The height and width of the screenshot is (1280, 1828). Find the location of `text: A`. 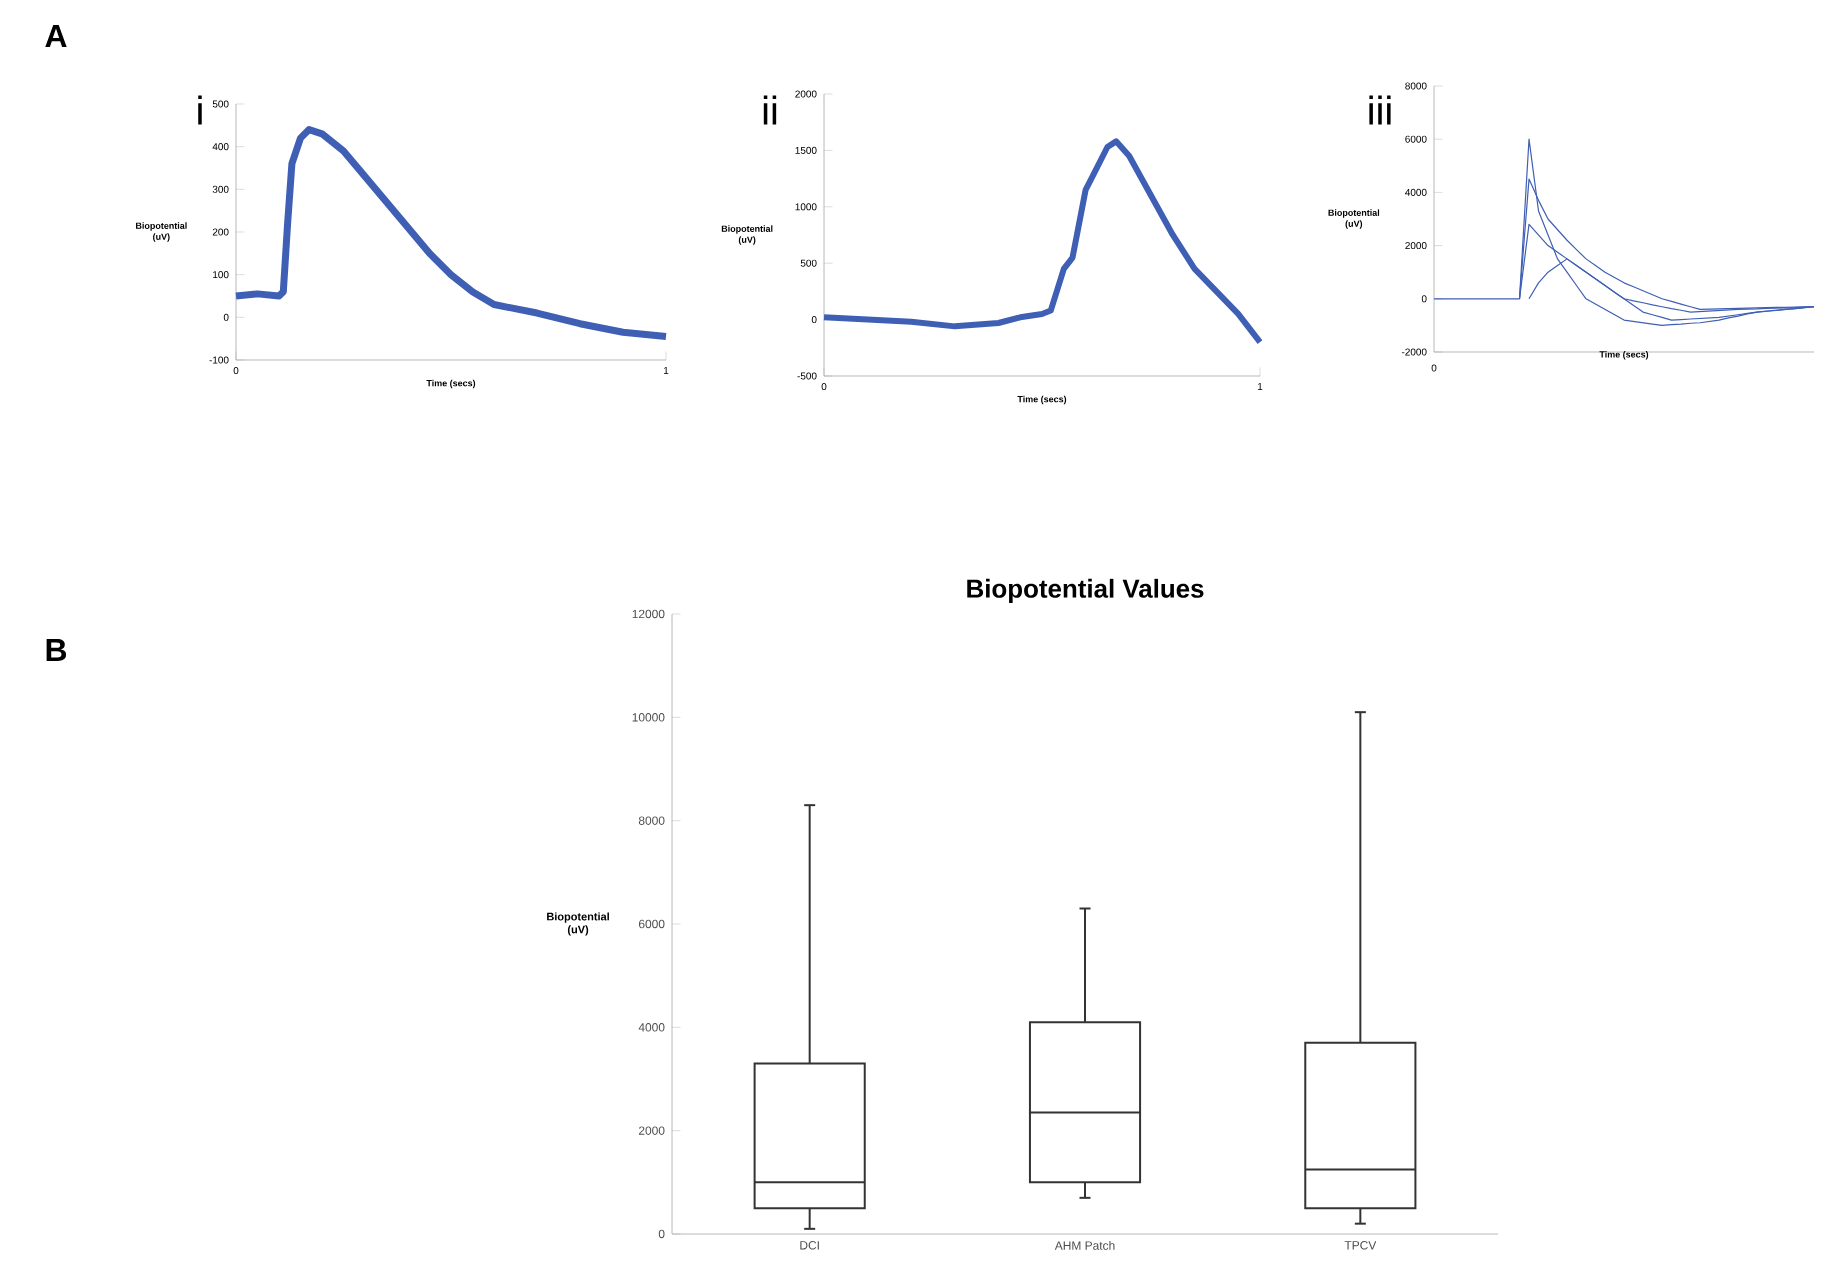

text: A is located at coordinates (56, 36).